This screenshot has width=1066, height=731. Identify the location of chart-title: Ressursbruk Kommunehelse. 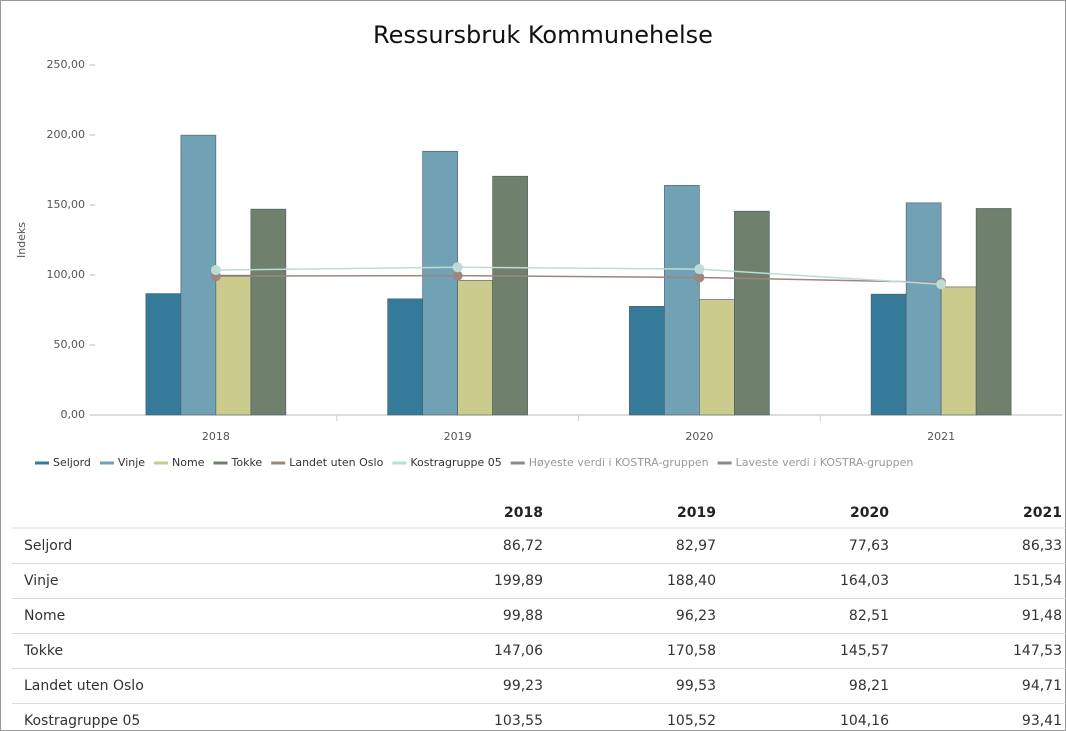
(543, 35).